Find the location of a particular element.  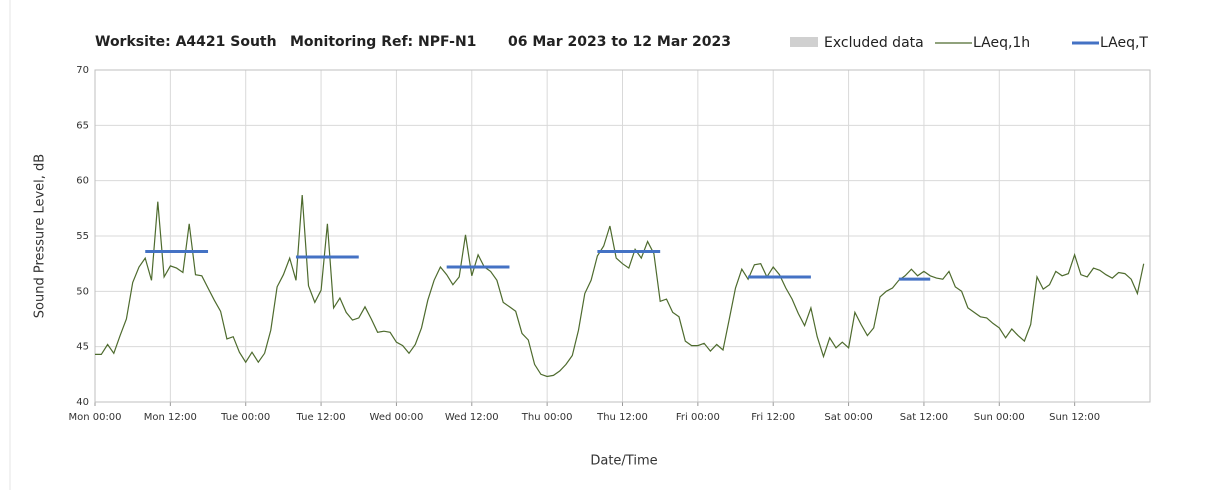

x-tick-label: Sat 00:00 is located at coordinates (848, 417).